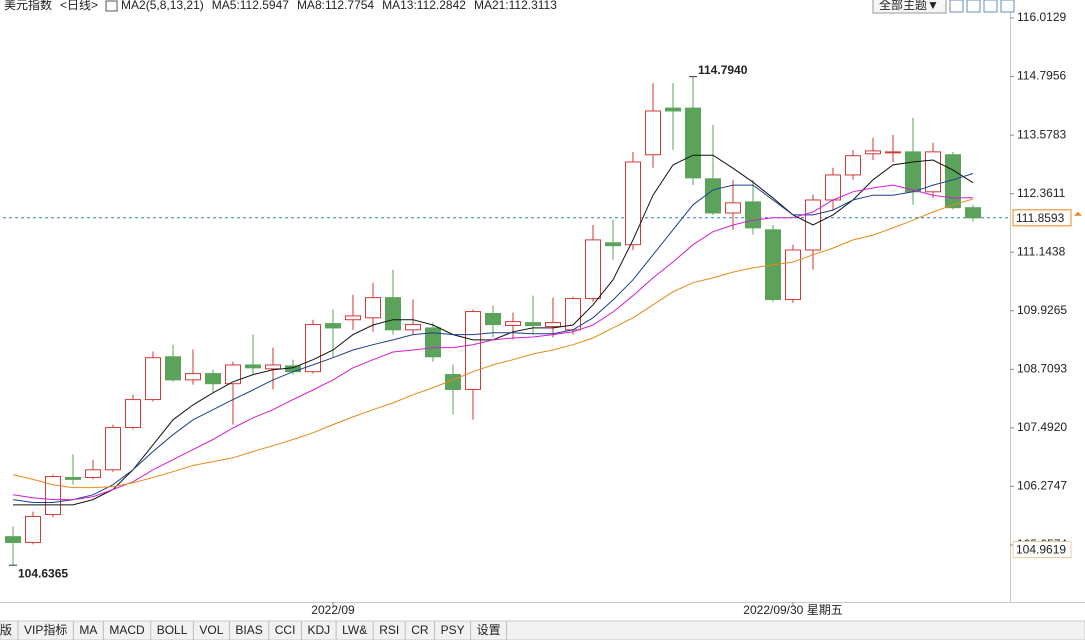 This screenshot has width=1085, height=640. Describe the element at coordinates (354, 630) in the screenshot. I see `tab-label: LW&` at that location.